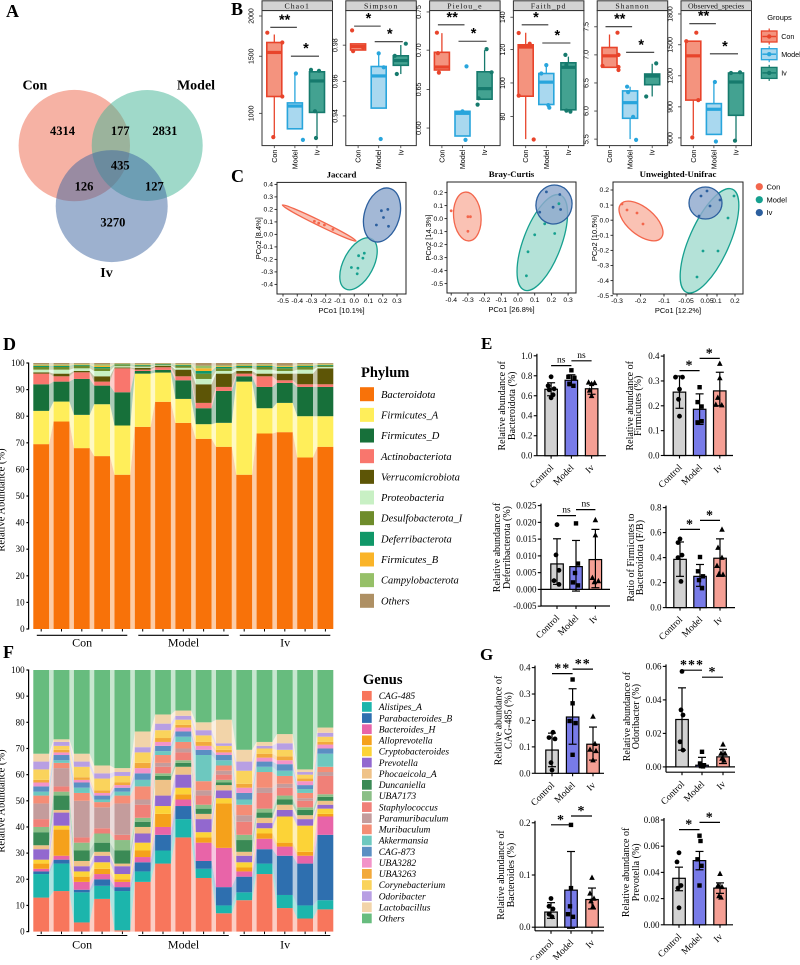 This screenshot has height=965, width=800. I want to click on svg-text: PCo2 [10.5%], so click(594, 238).